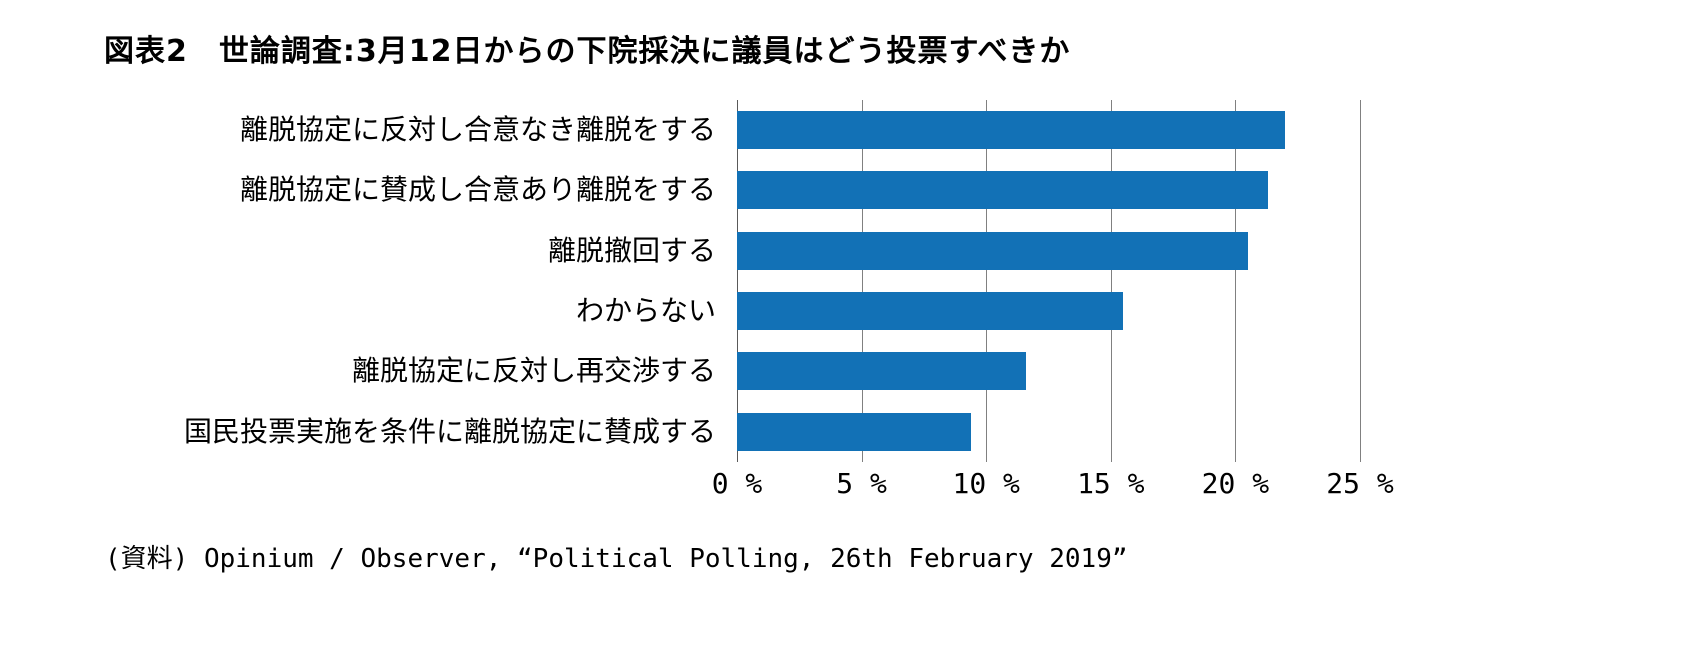 The height and width of the screenshot is (665, 1703). Describe the element at coordinates (477, 190) in the screenshot. I see `category-label: 離脱協定に賛成し合意あり離脱をする` at that location.